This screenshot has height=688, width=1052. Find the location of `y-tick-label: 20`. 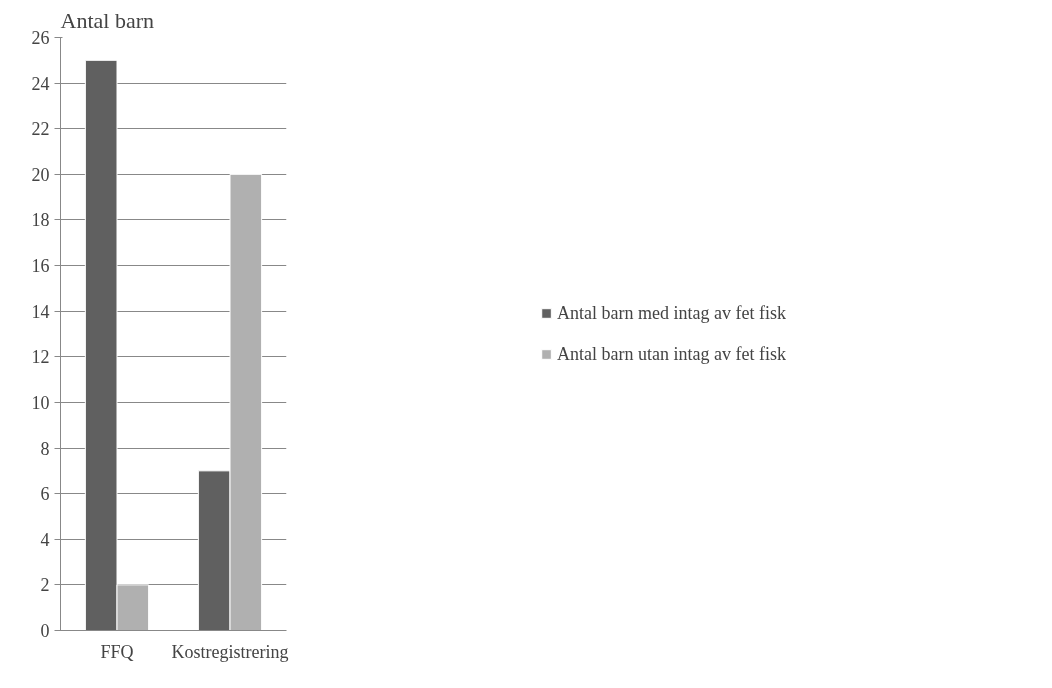

y-tick-label: 20 is located at coordinates (40, 174).